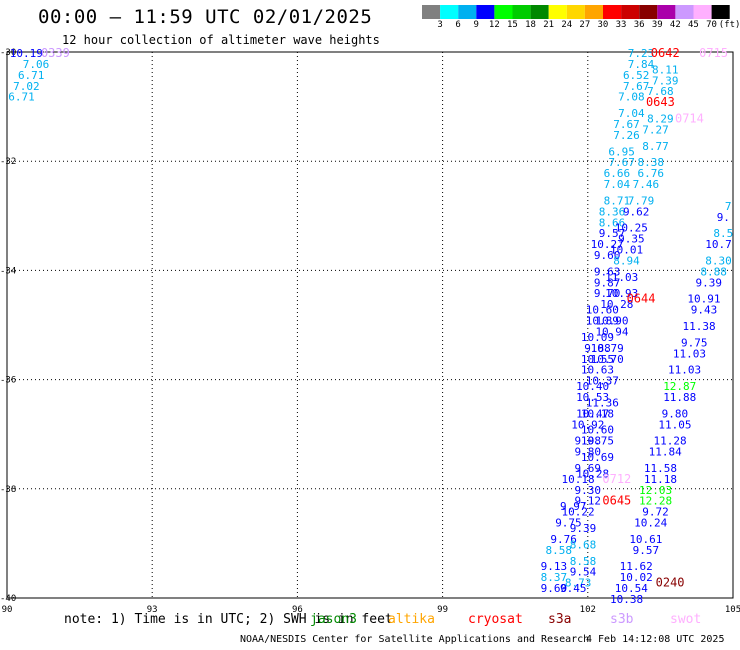 Image resolution: width=740 pixels, height=650 pixels. What do you see at coordinates (549, 25) in the screenshot?
I see `colorbar-label: 21` at bounding box center [549, 25].